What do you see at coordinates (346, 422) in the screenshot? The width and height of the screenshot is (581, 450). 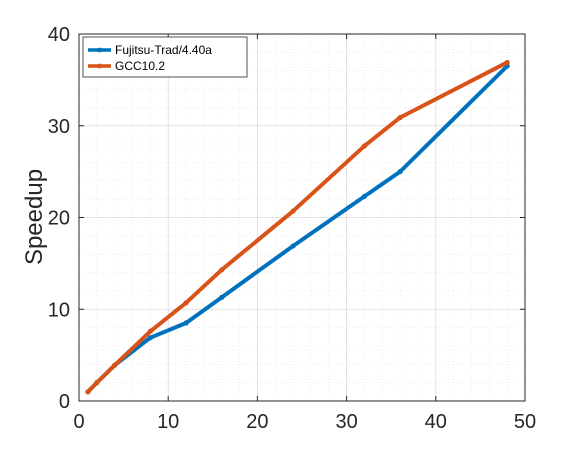 I see `x-tick-label: 30` at bounding box center [346, 422].